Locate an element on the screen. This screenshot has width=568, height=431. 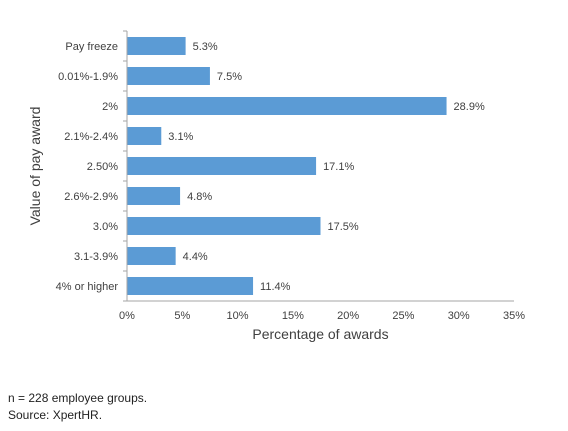
sample-size-note: n = 228 employee groups. is located at coordinates (78, 398).